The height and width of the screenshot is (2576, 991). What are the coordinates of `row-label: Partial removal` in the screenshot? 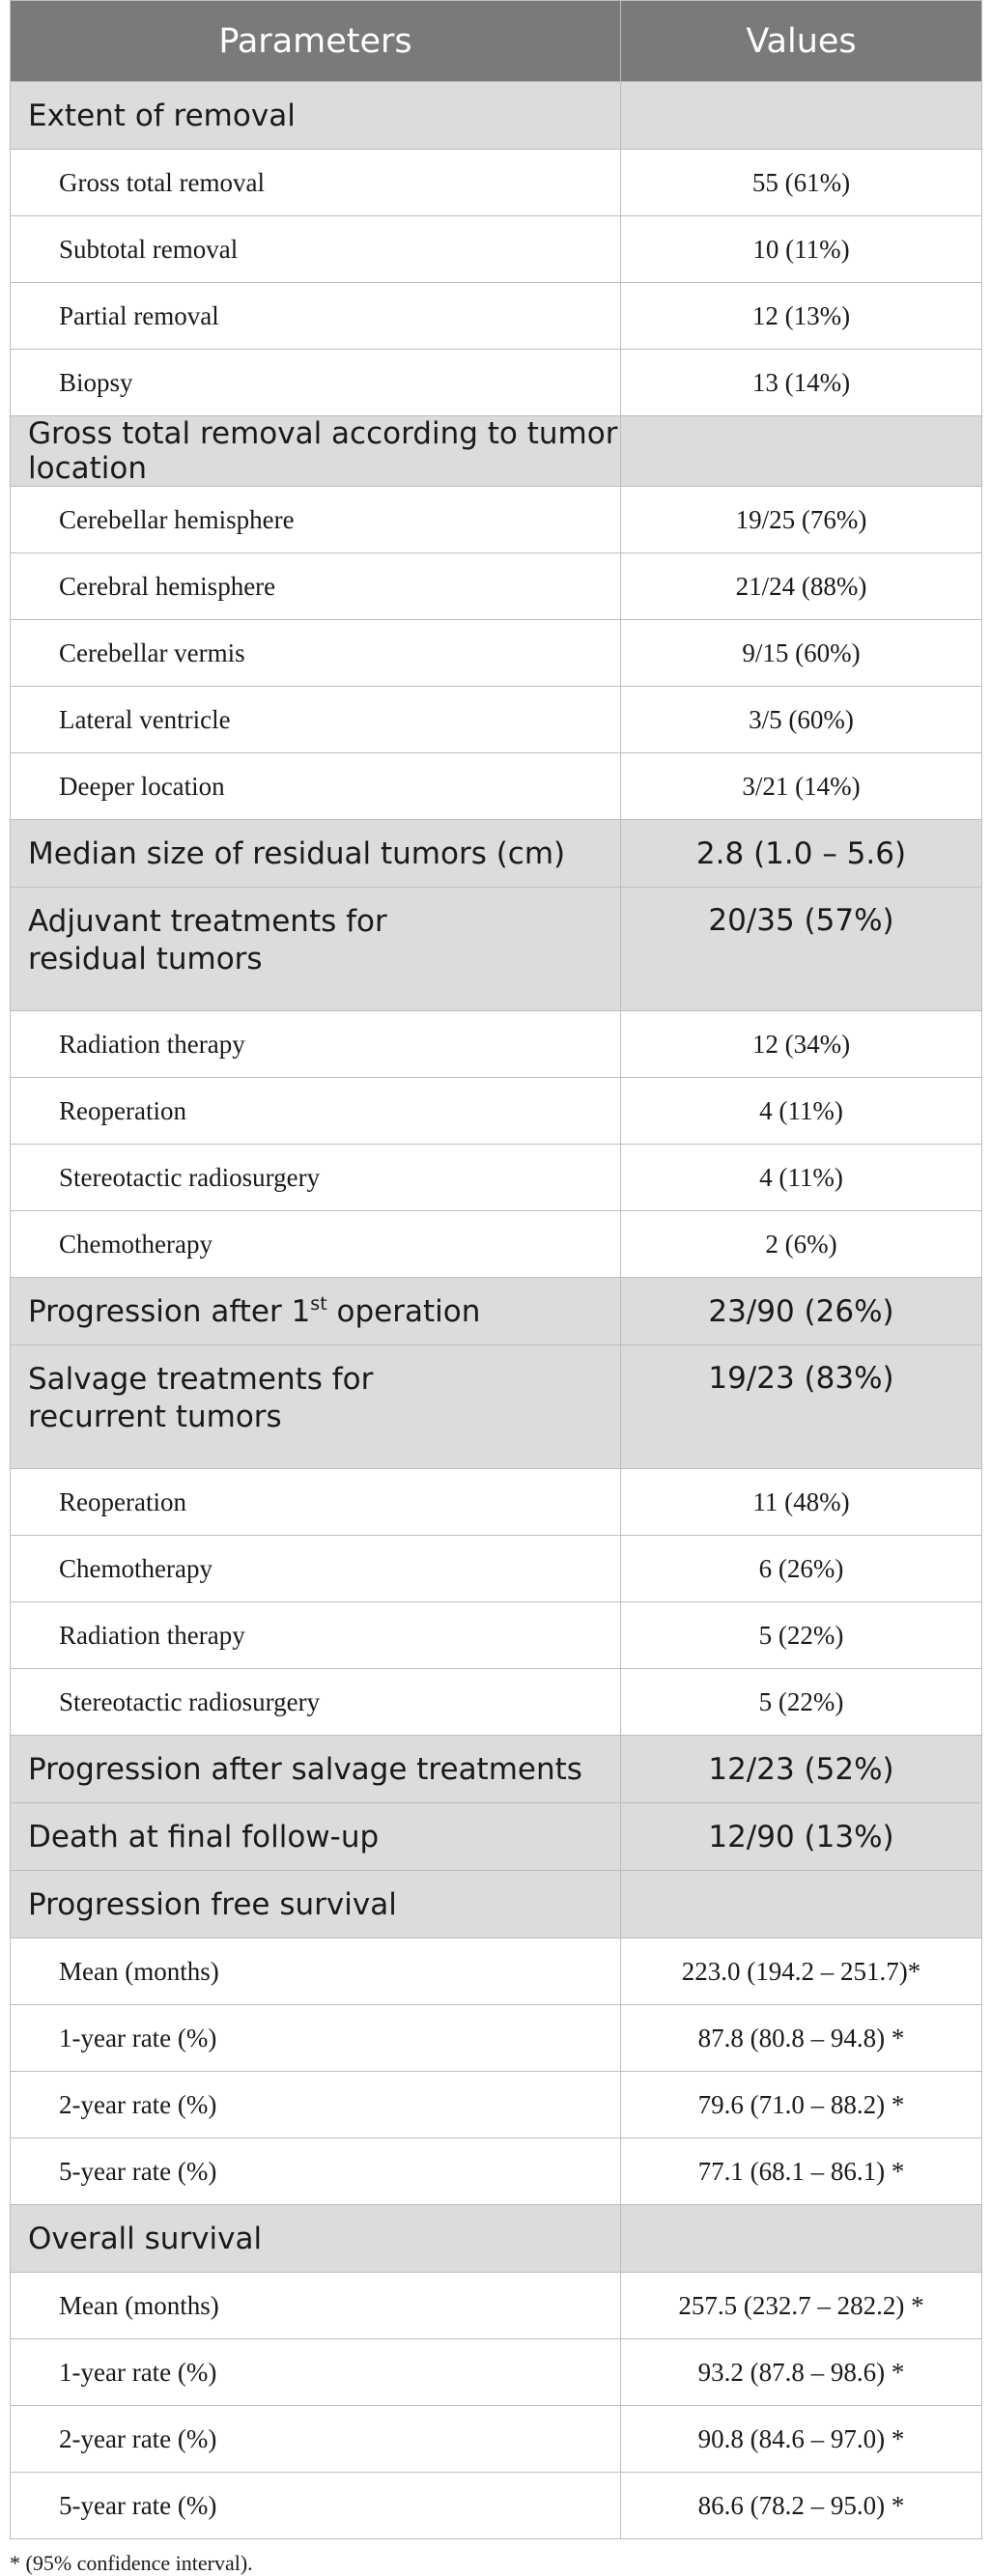 It's located at (315, 316).